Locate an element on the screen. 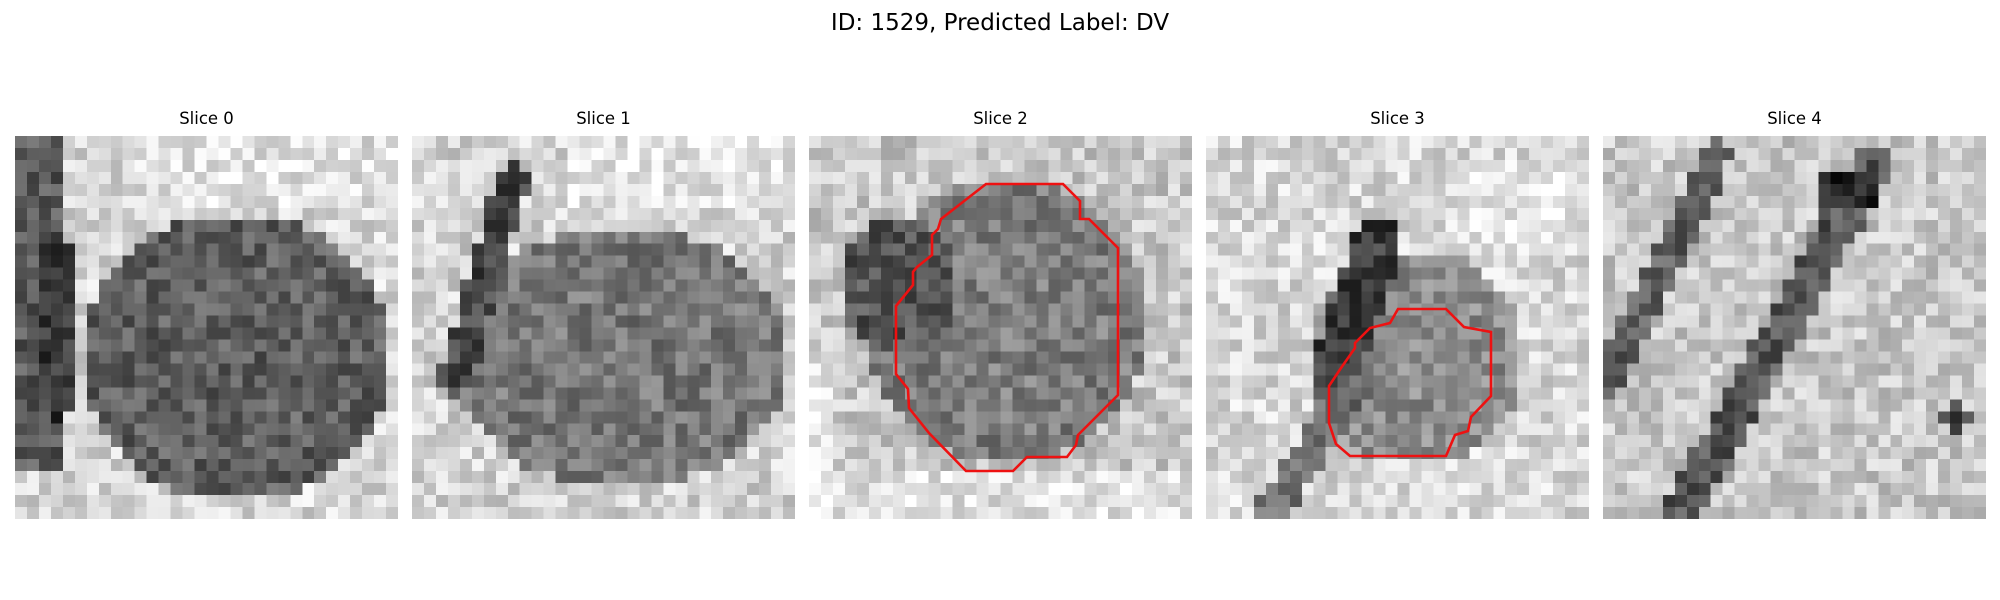 This screenshot has width=2000, height=600. slice-panel-3: Slice 3 is located at coordinates (1397, 313).